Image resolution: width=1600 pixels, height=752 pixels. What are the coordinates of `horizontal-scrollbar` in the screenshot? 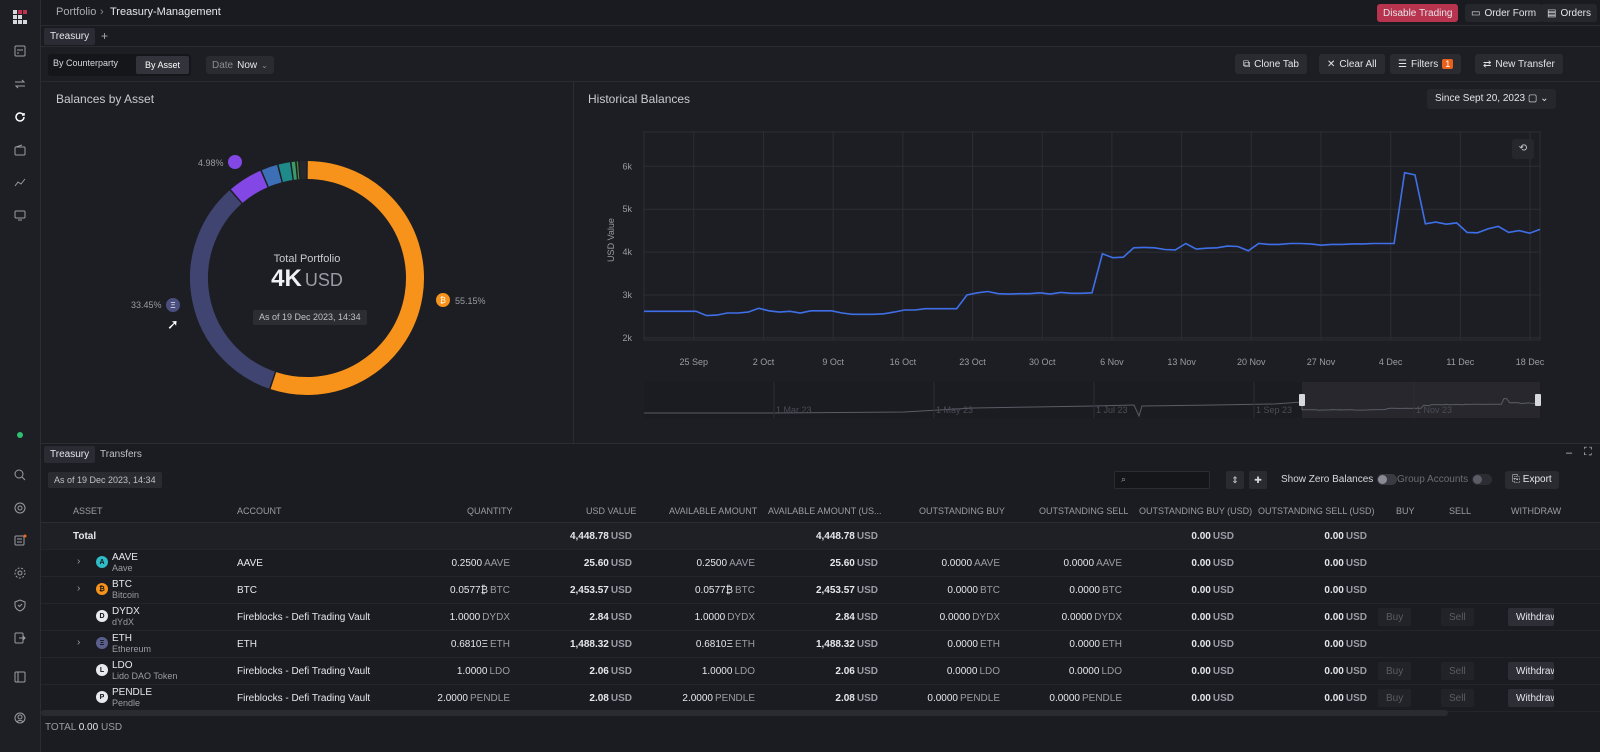 It's located at (744, 713).